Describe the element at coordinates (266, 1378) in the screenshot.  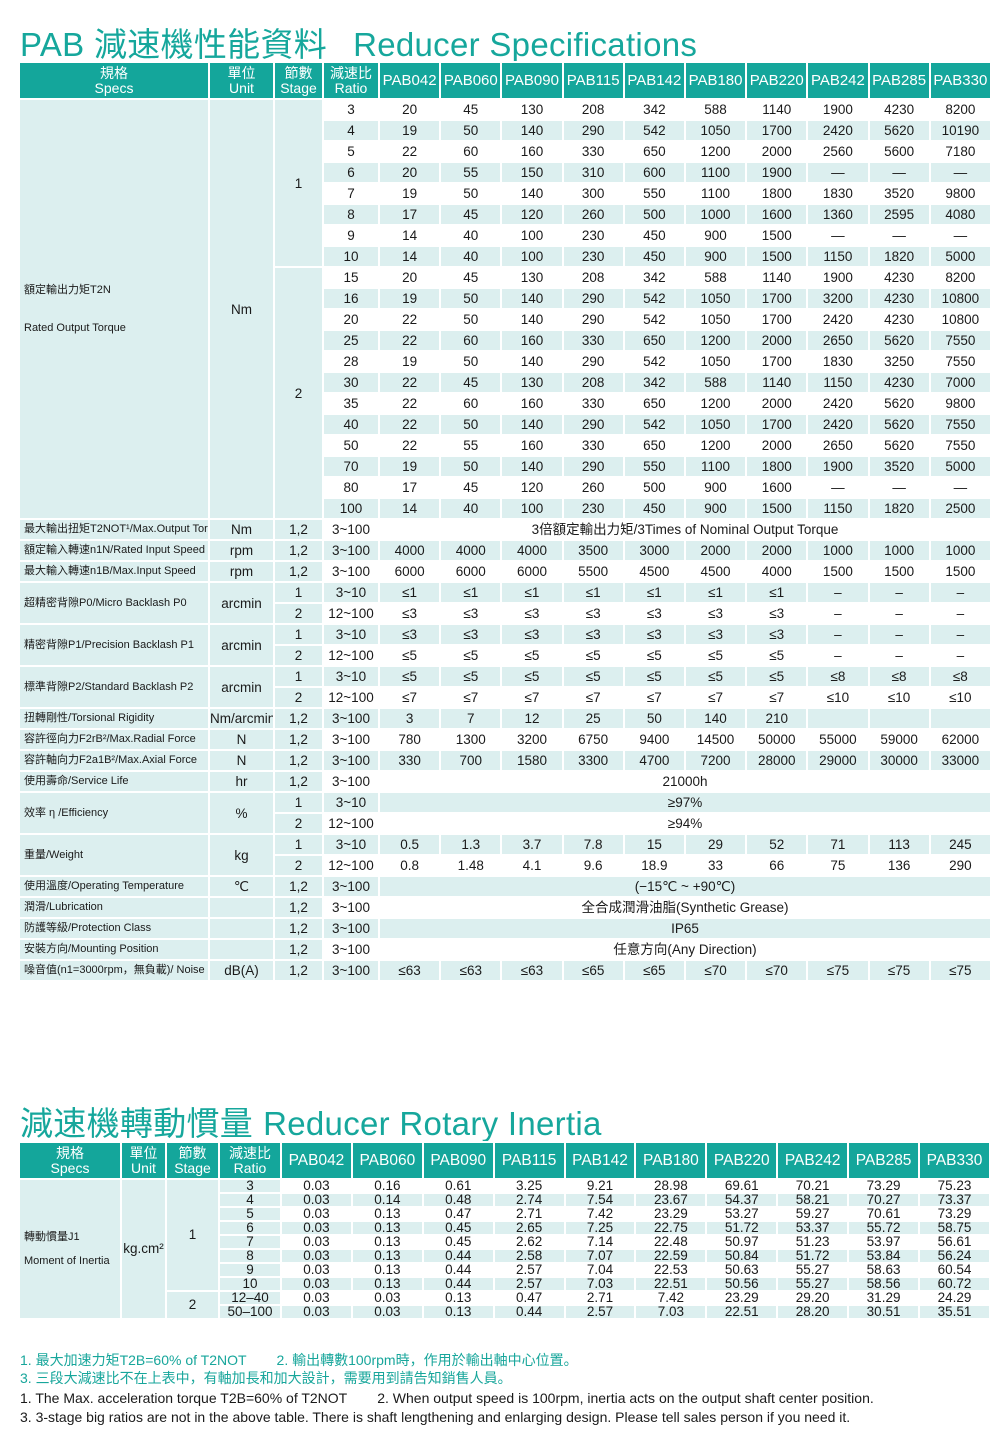
I see `note-zh-3: 3. 三段大減速比不在上表中，有軸加長和加大設計，需要用到請告知銷售人員。` at that location.